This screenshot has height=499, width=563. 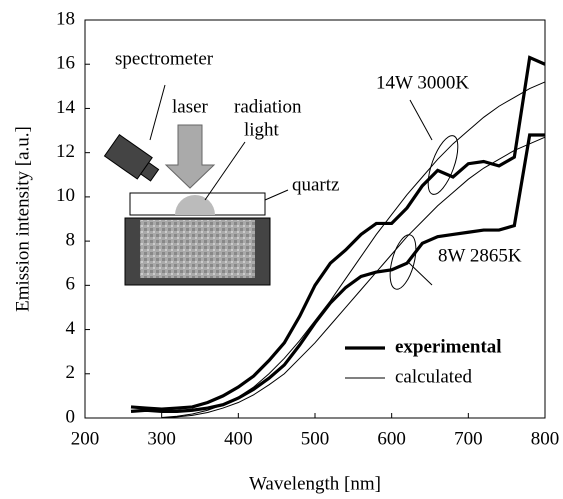 I want to click on y-tick-label: 2, so click(x=71, y=372).